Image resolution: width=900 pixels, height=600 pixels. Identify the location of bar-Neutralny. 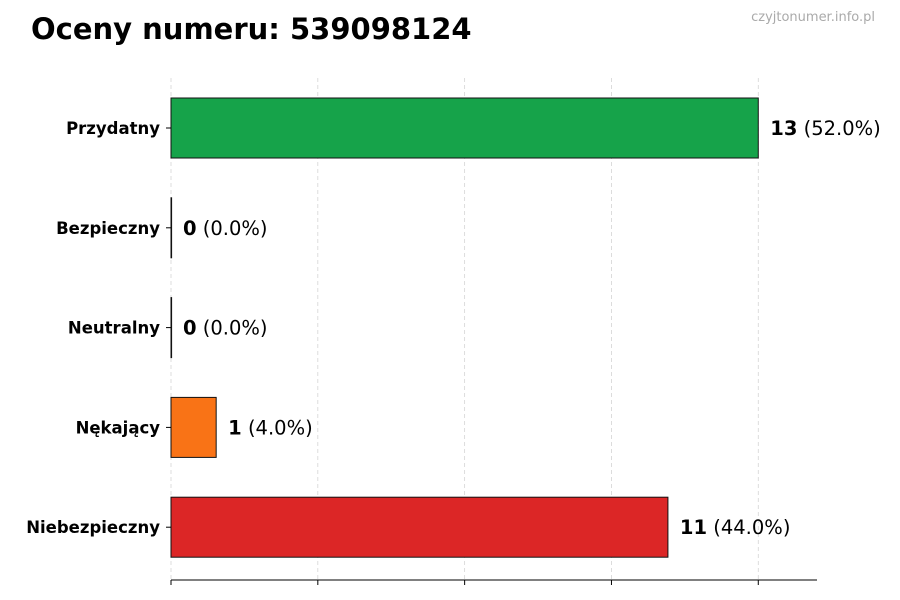
(171, 328).